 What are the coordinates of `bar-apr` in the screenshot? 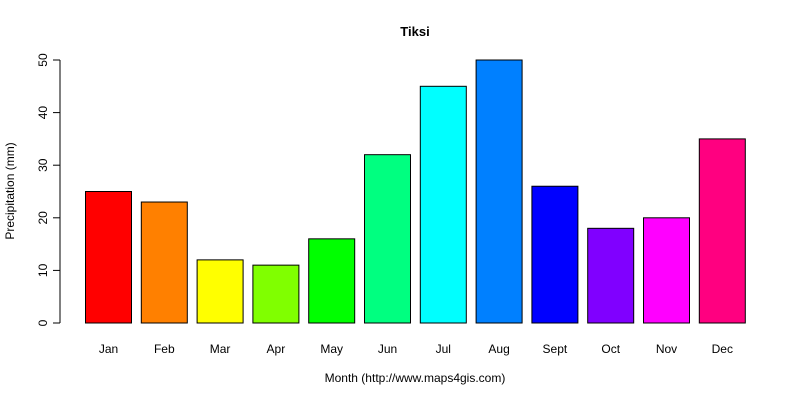 It's located at (276, 294).